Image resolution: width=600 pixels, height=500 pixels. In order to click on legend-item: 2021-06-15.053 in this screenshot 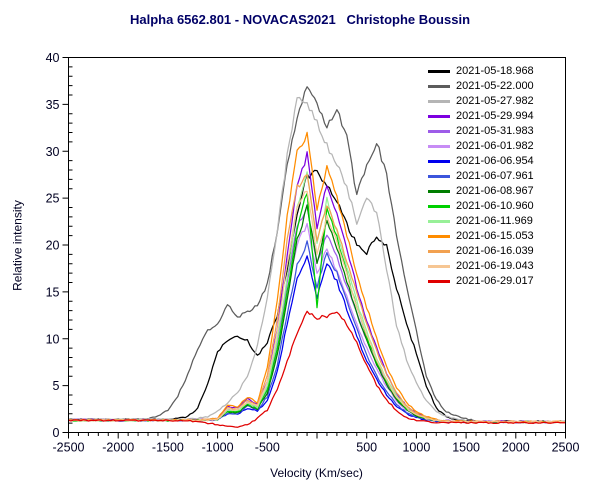, I will do `click(481, 236)`.